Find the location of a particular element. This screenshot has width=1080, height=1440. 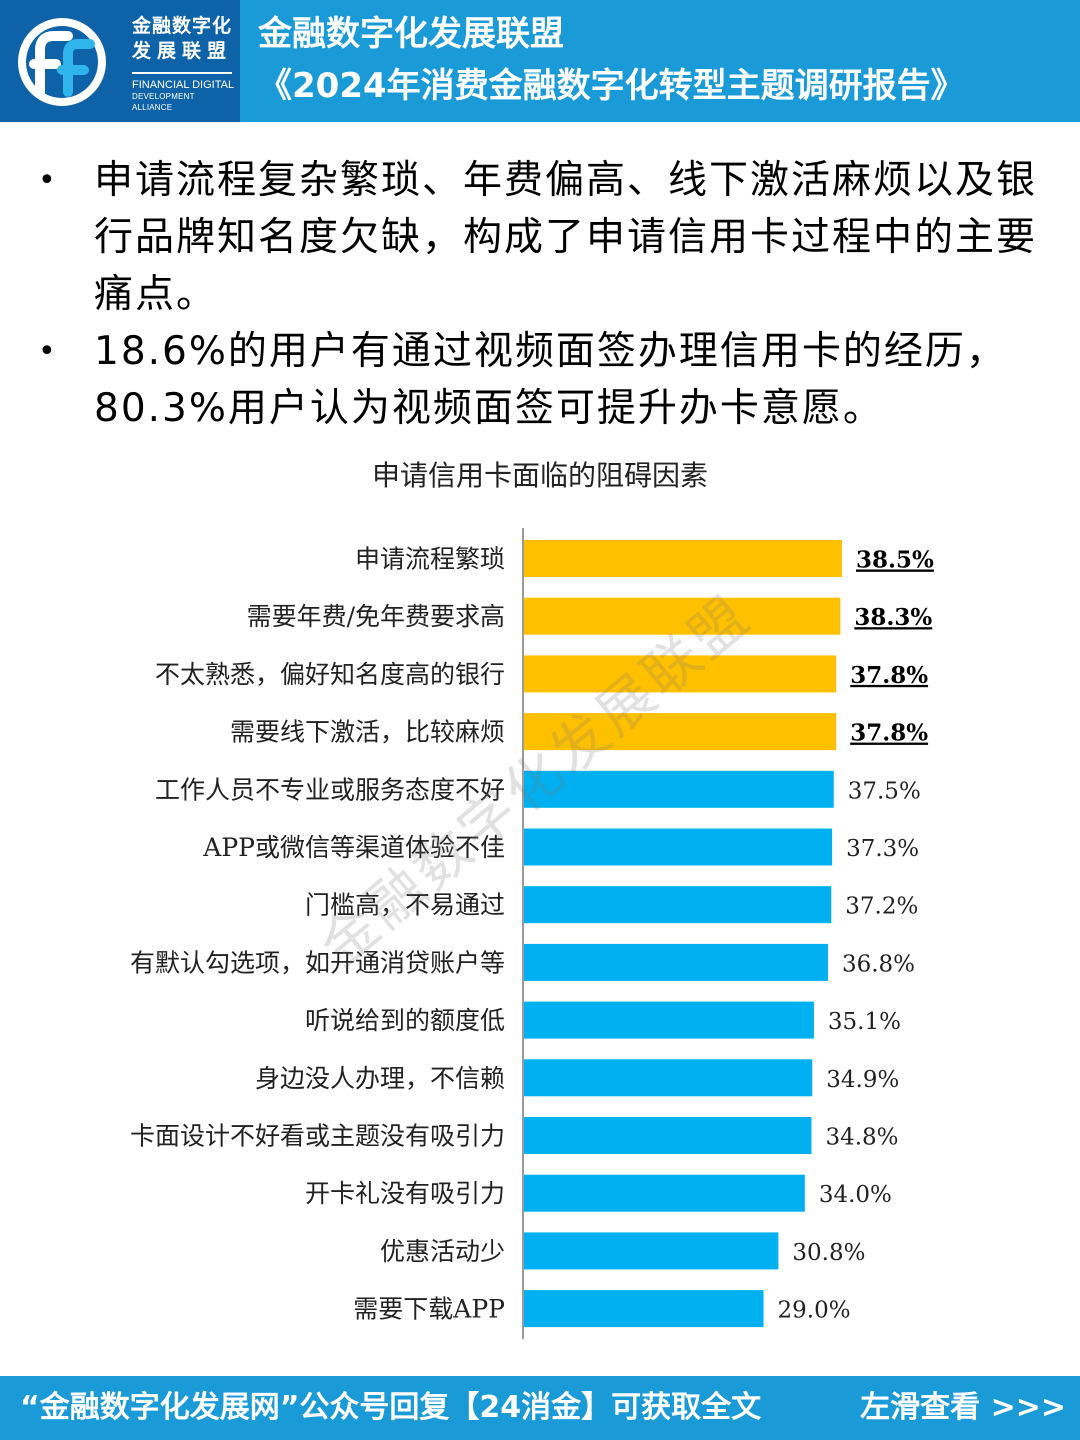

value-label: 38.3% is located at coordinates (893, 617).